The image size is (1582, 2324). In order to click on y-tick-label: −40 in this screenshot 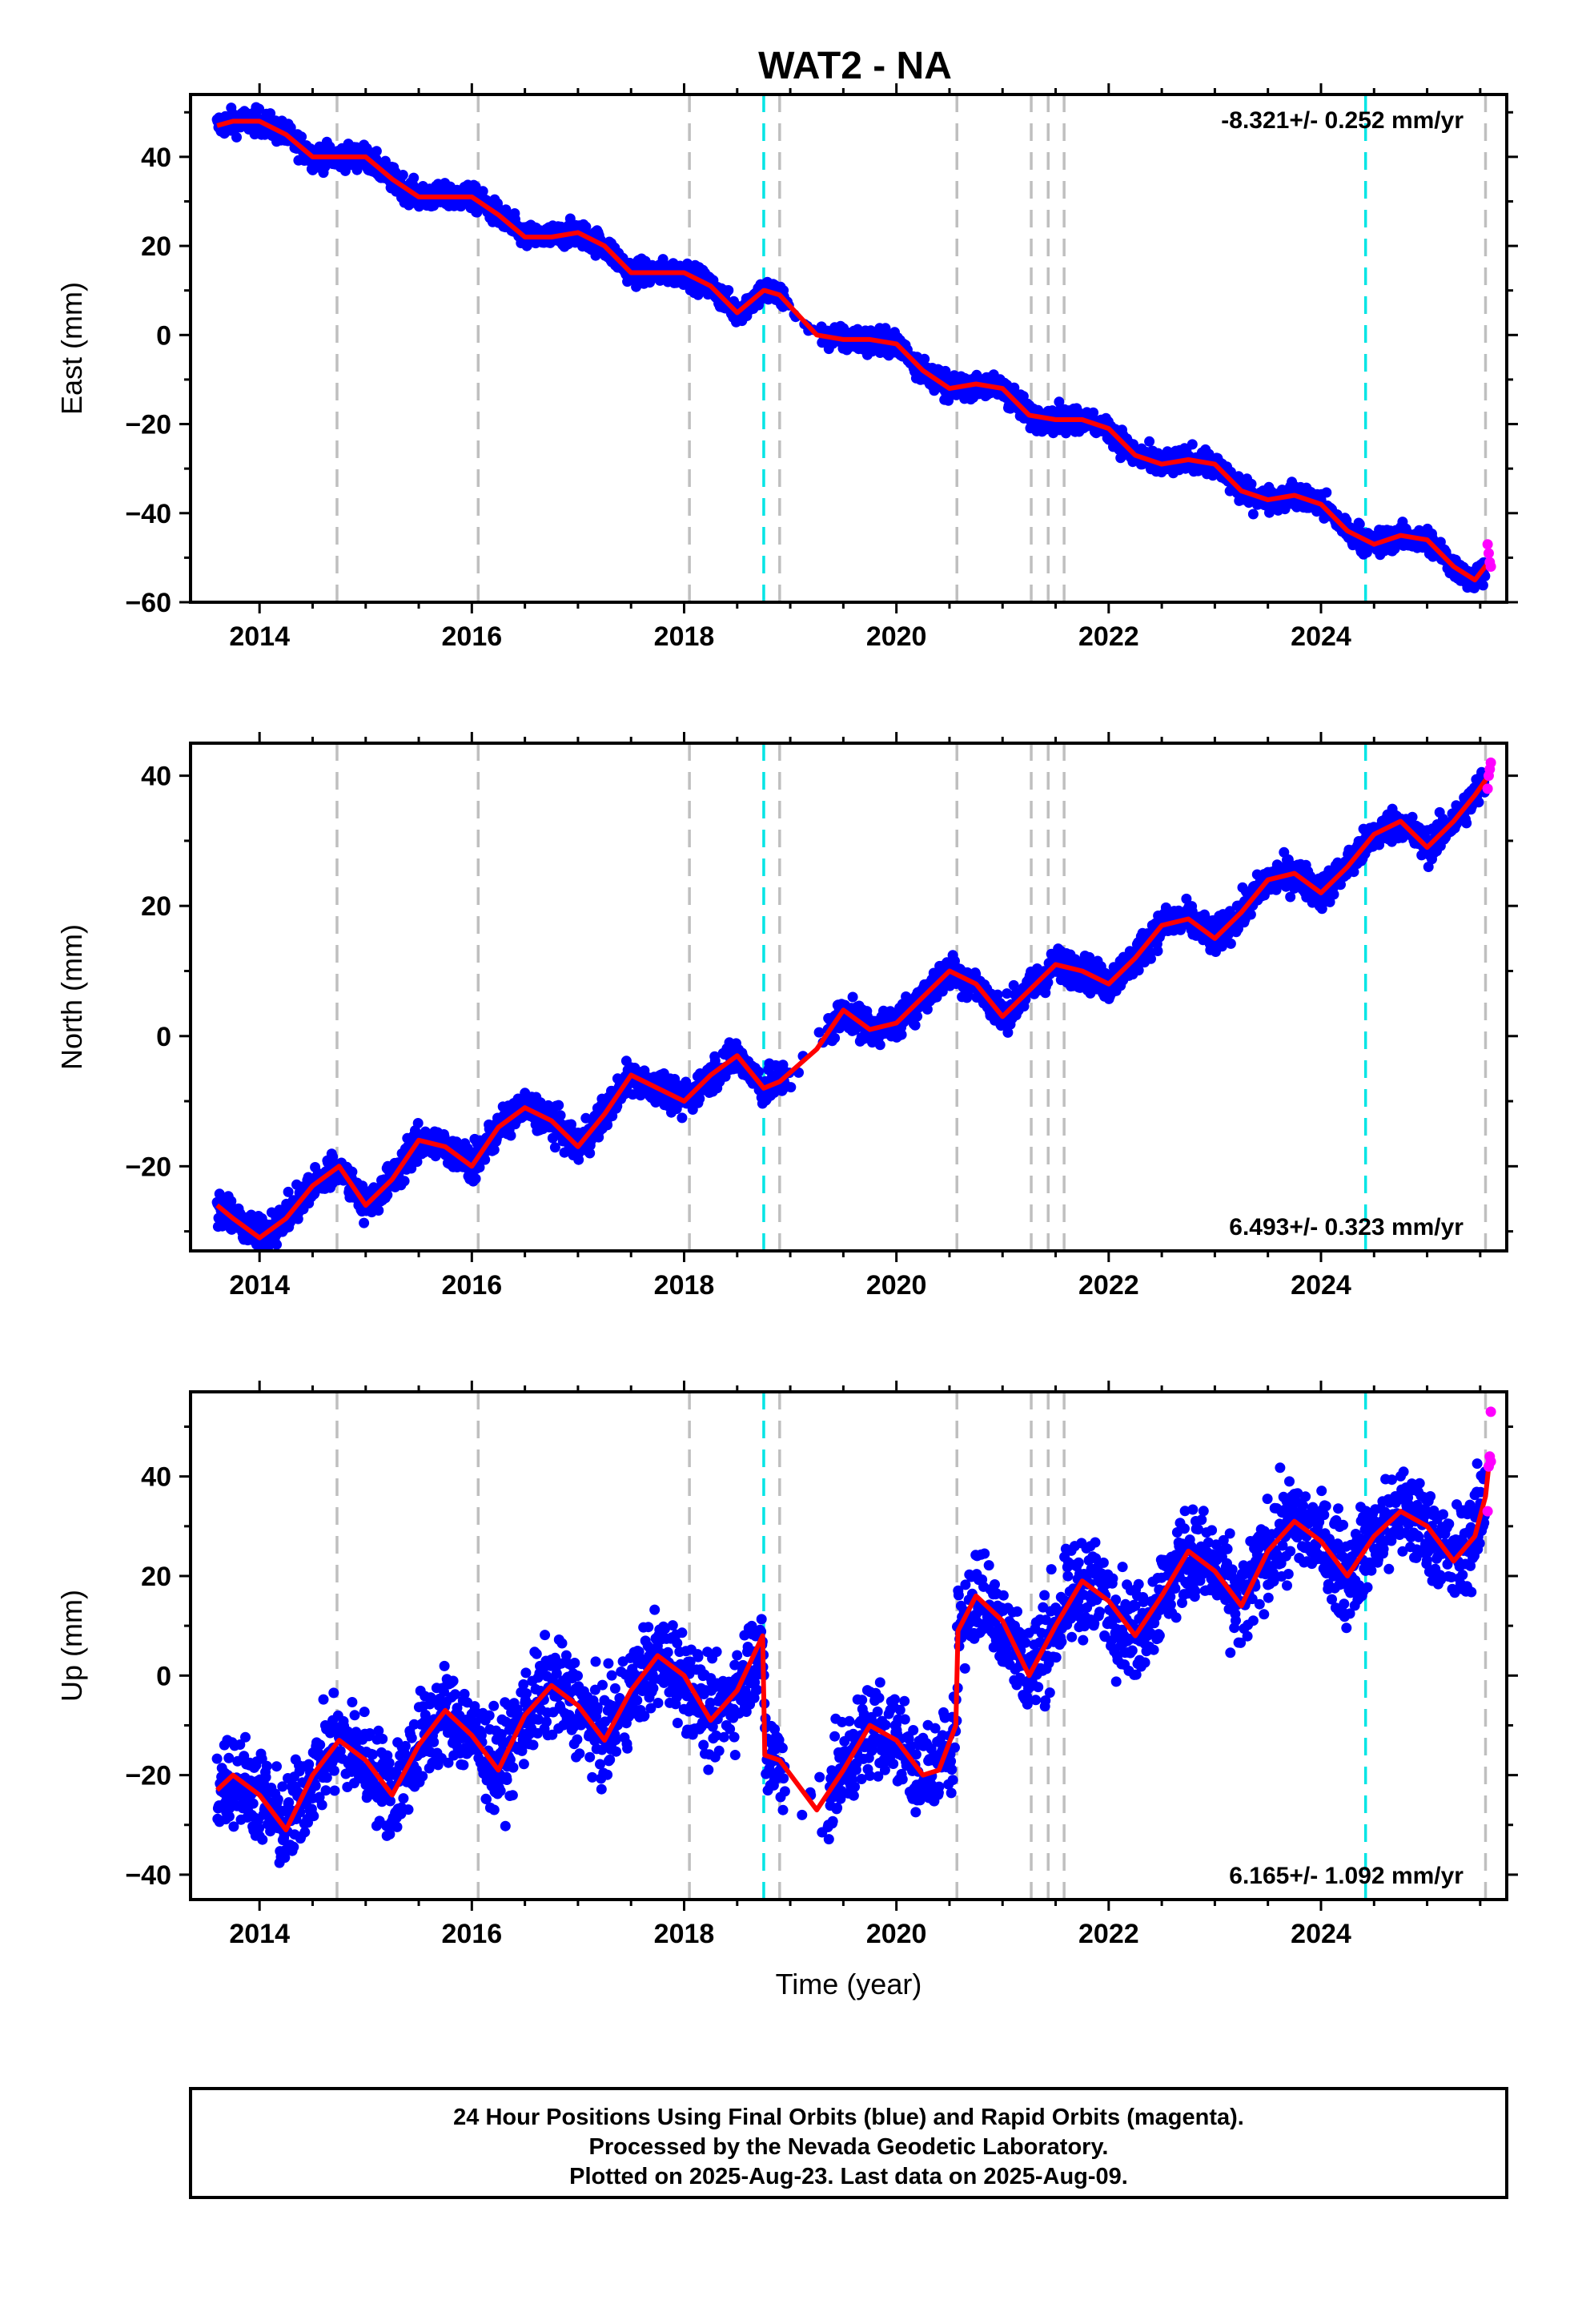, I will do `click(148, 514)`.